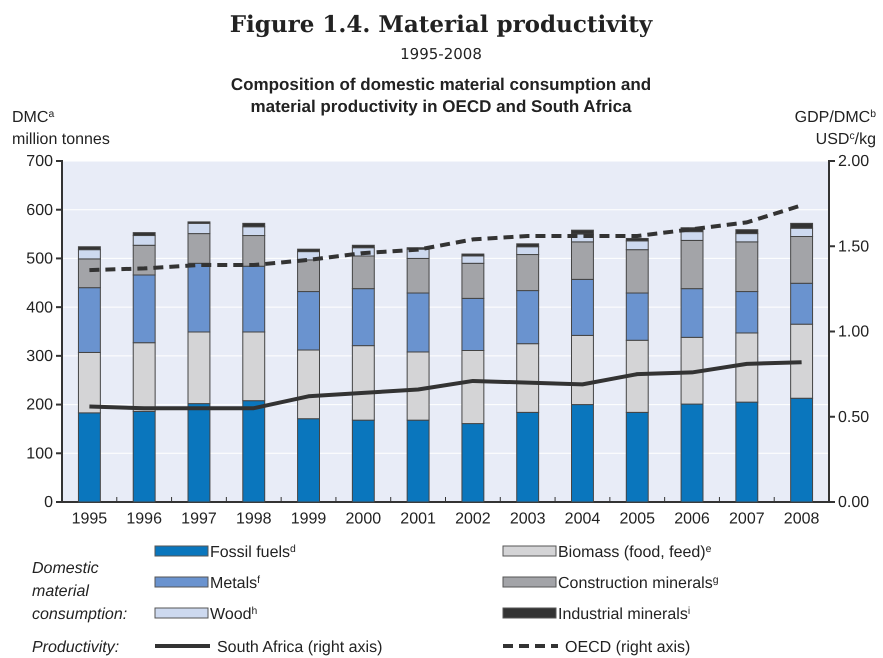 The width and height of the screenshot is (883, 658). What do you see at coordinates (364, 519) in the screenshot?
I see `x-tick-label: 2000` at bounding box center [364, 519].